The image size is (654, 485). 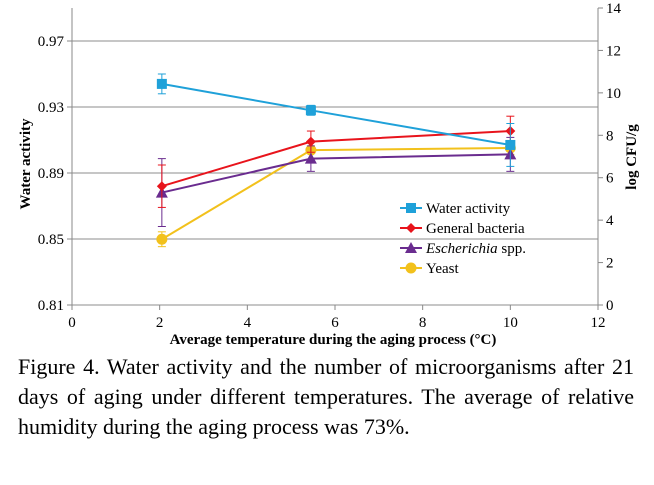 What do you see at coordinates (248, 323) in the screenshot?
I see `x-tick-label: 4` at bounding box center [248, 323].